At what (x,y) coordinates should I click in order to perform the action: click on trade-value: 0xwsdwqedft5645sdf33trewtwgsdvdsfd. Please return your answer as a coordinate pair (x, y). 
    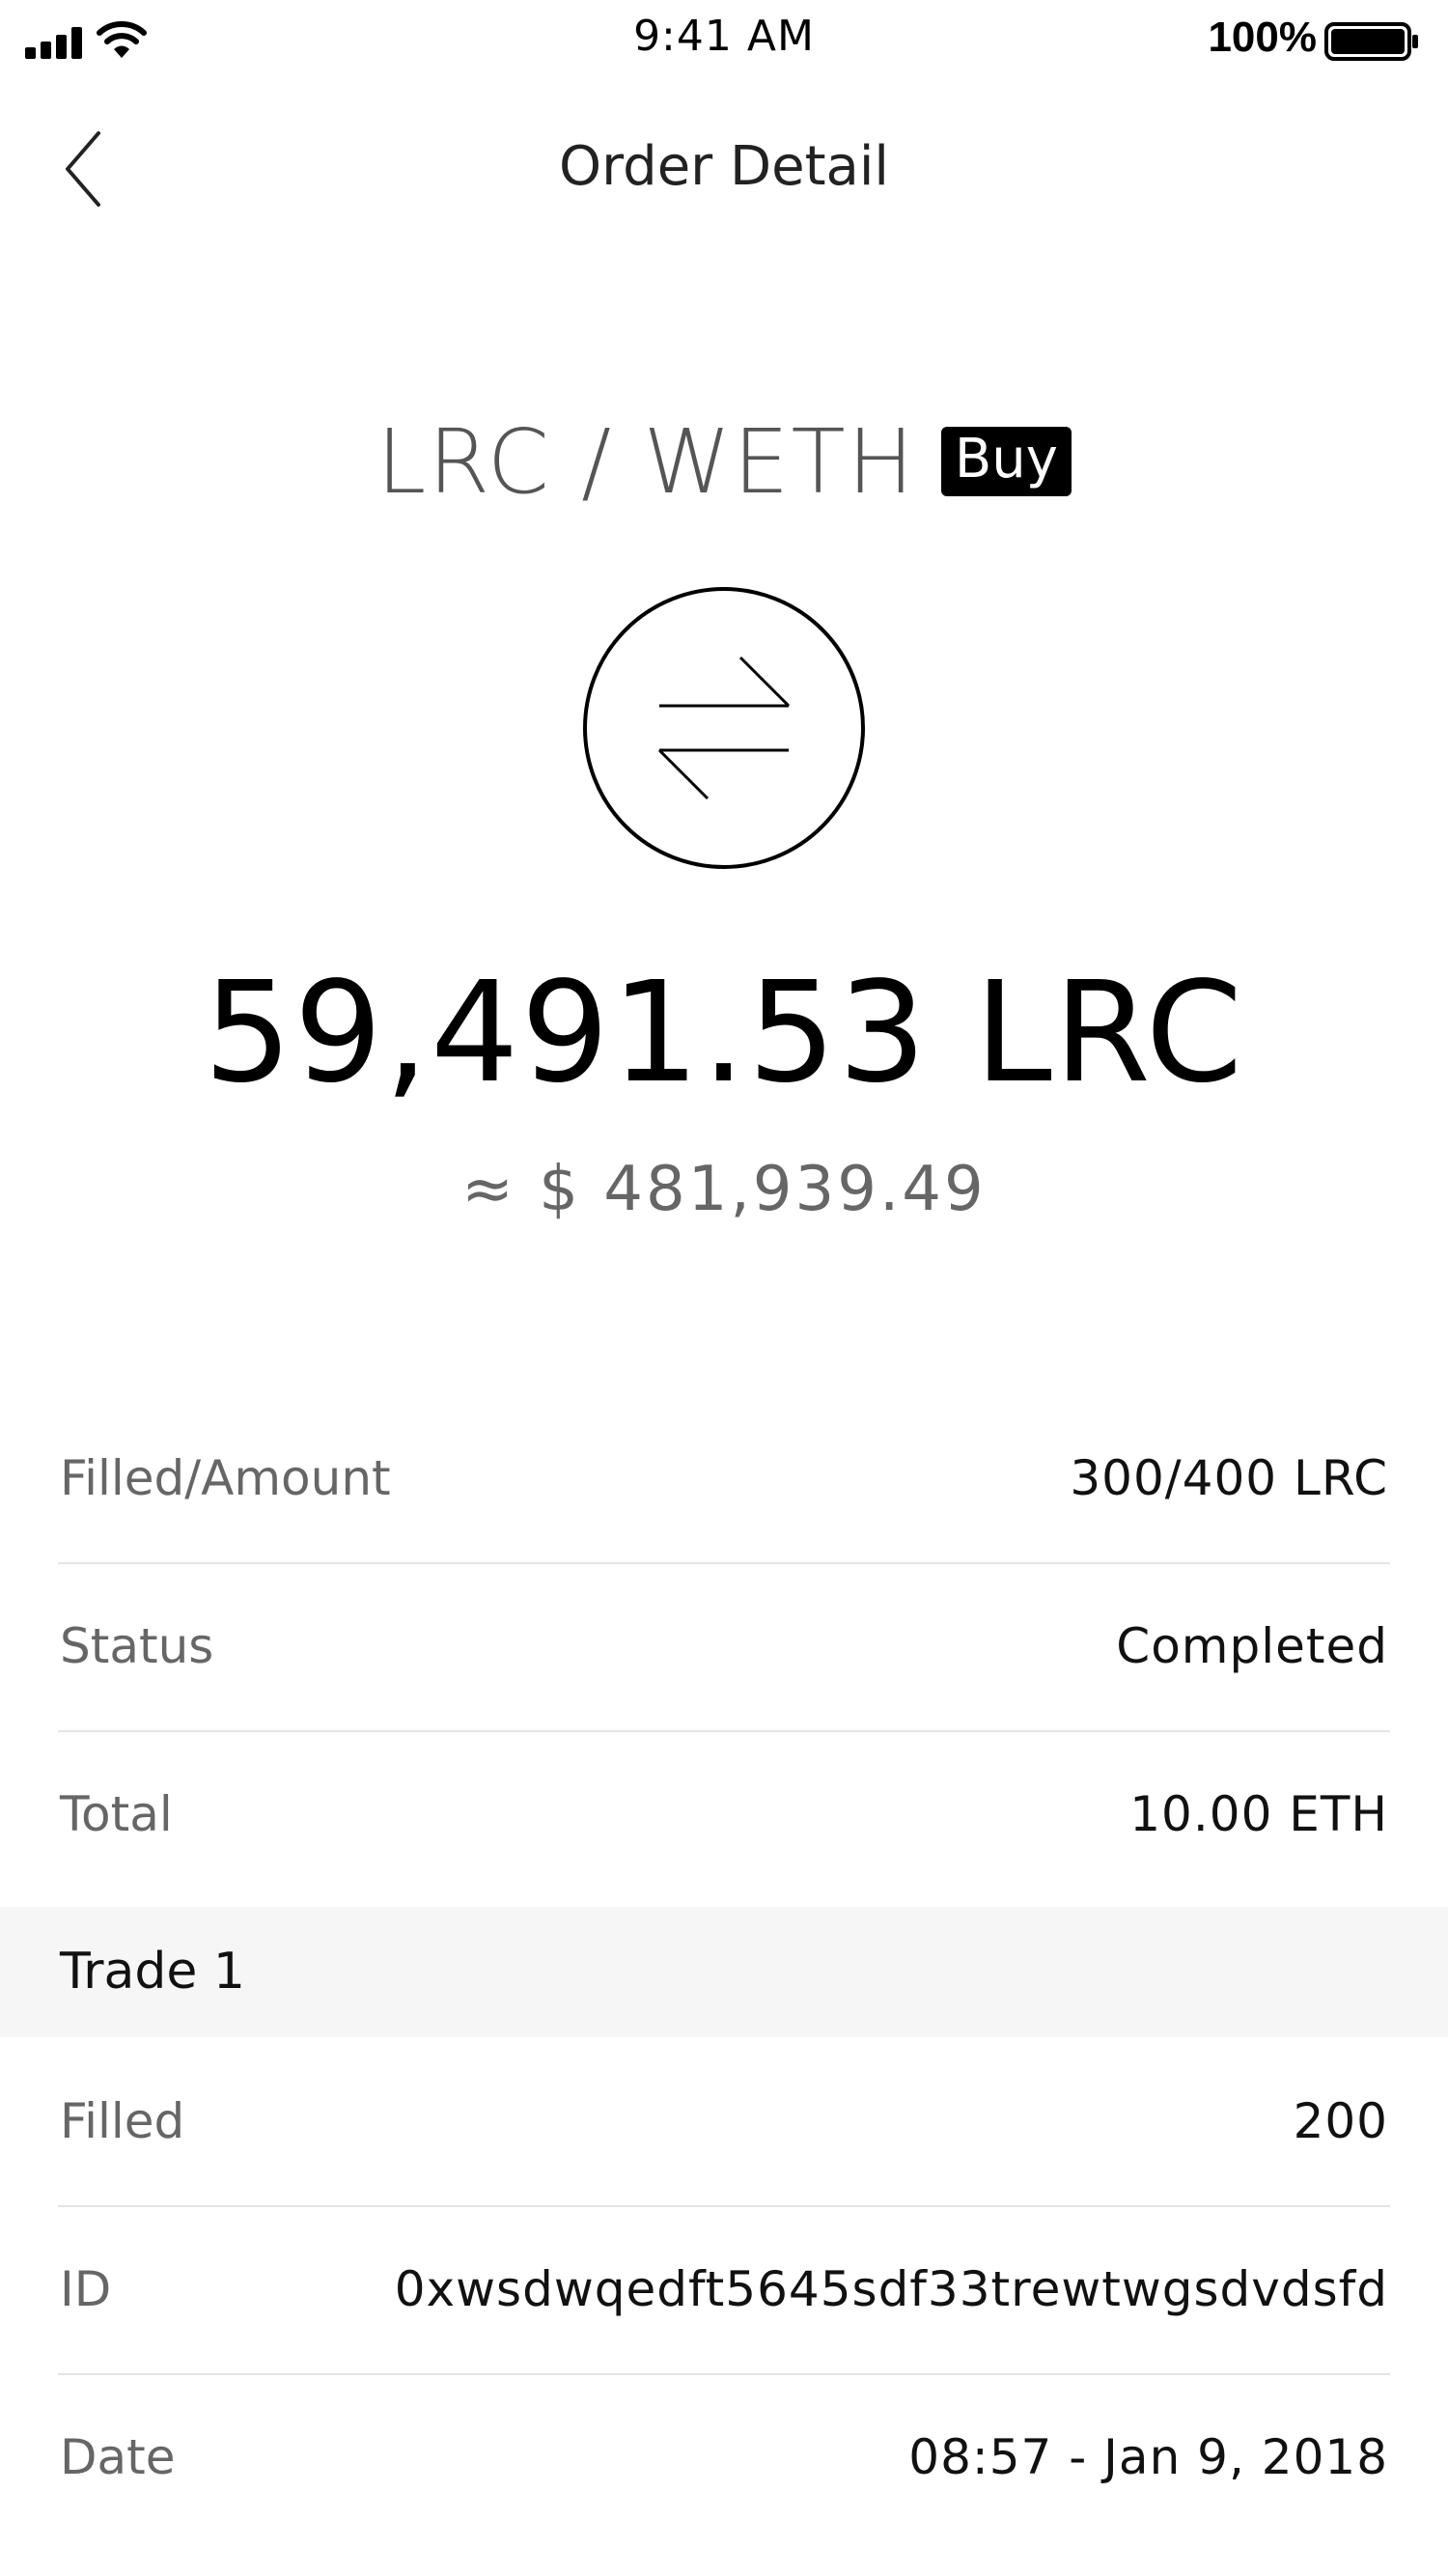
    Looking at the image, I should click on (891, 2289).